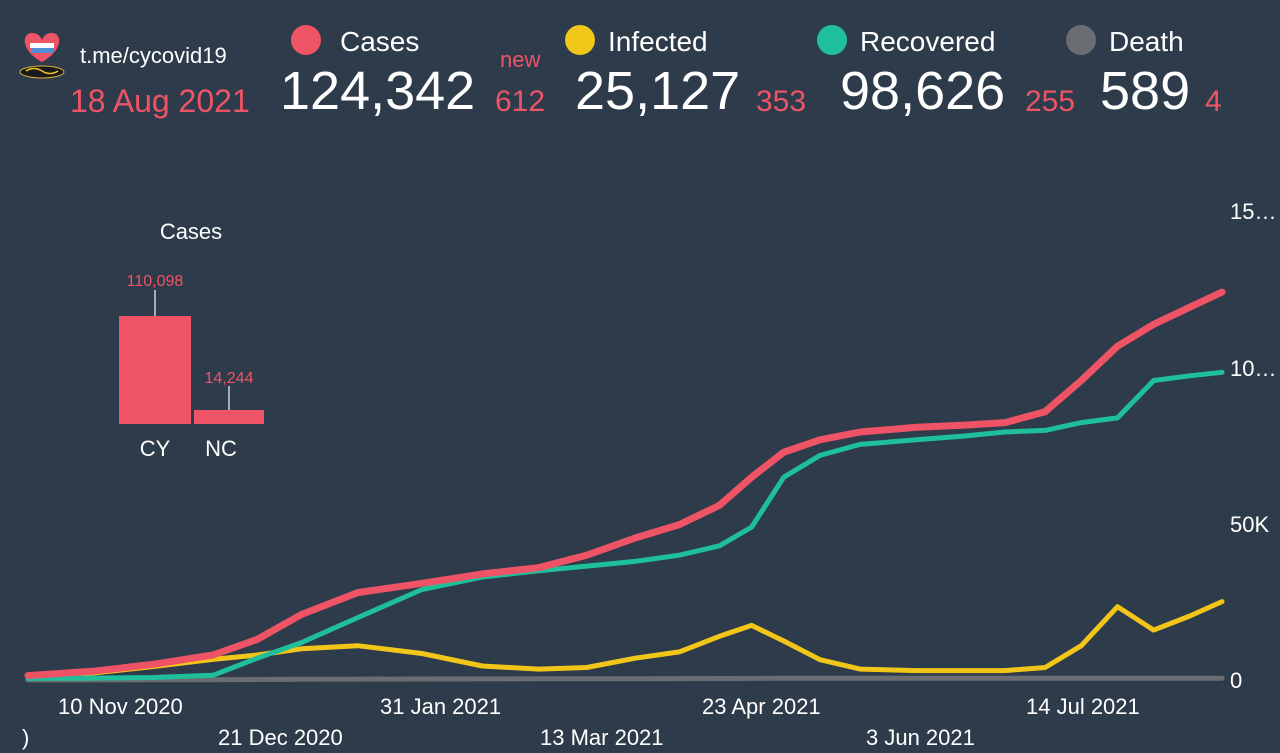 Image resolution: width=1280 pixels, height=753 pixels. Describe the element at coordinates (625, 639) in the screenshot. I see `series-line-infected` at that location.